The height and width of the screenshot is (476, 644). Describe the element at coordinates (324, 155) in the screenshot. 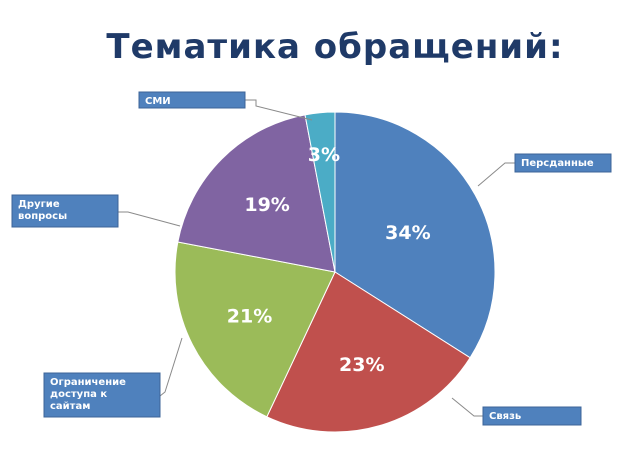

I see `slice-value-label: 3%` at that location.